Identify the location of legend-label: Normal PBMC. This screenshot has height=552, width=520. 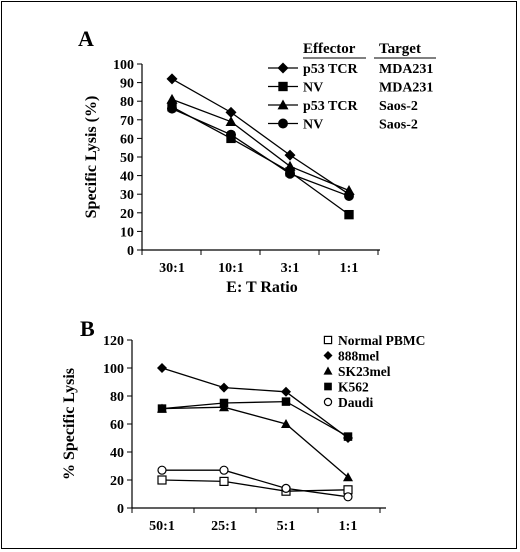
(381, 340).